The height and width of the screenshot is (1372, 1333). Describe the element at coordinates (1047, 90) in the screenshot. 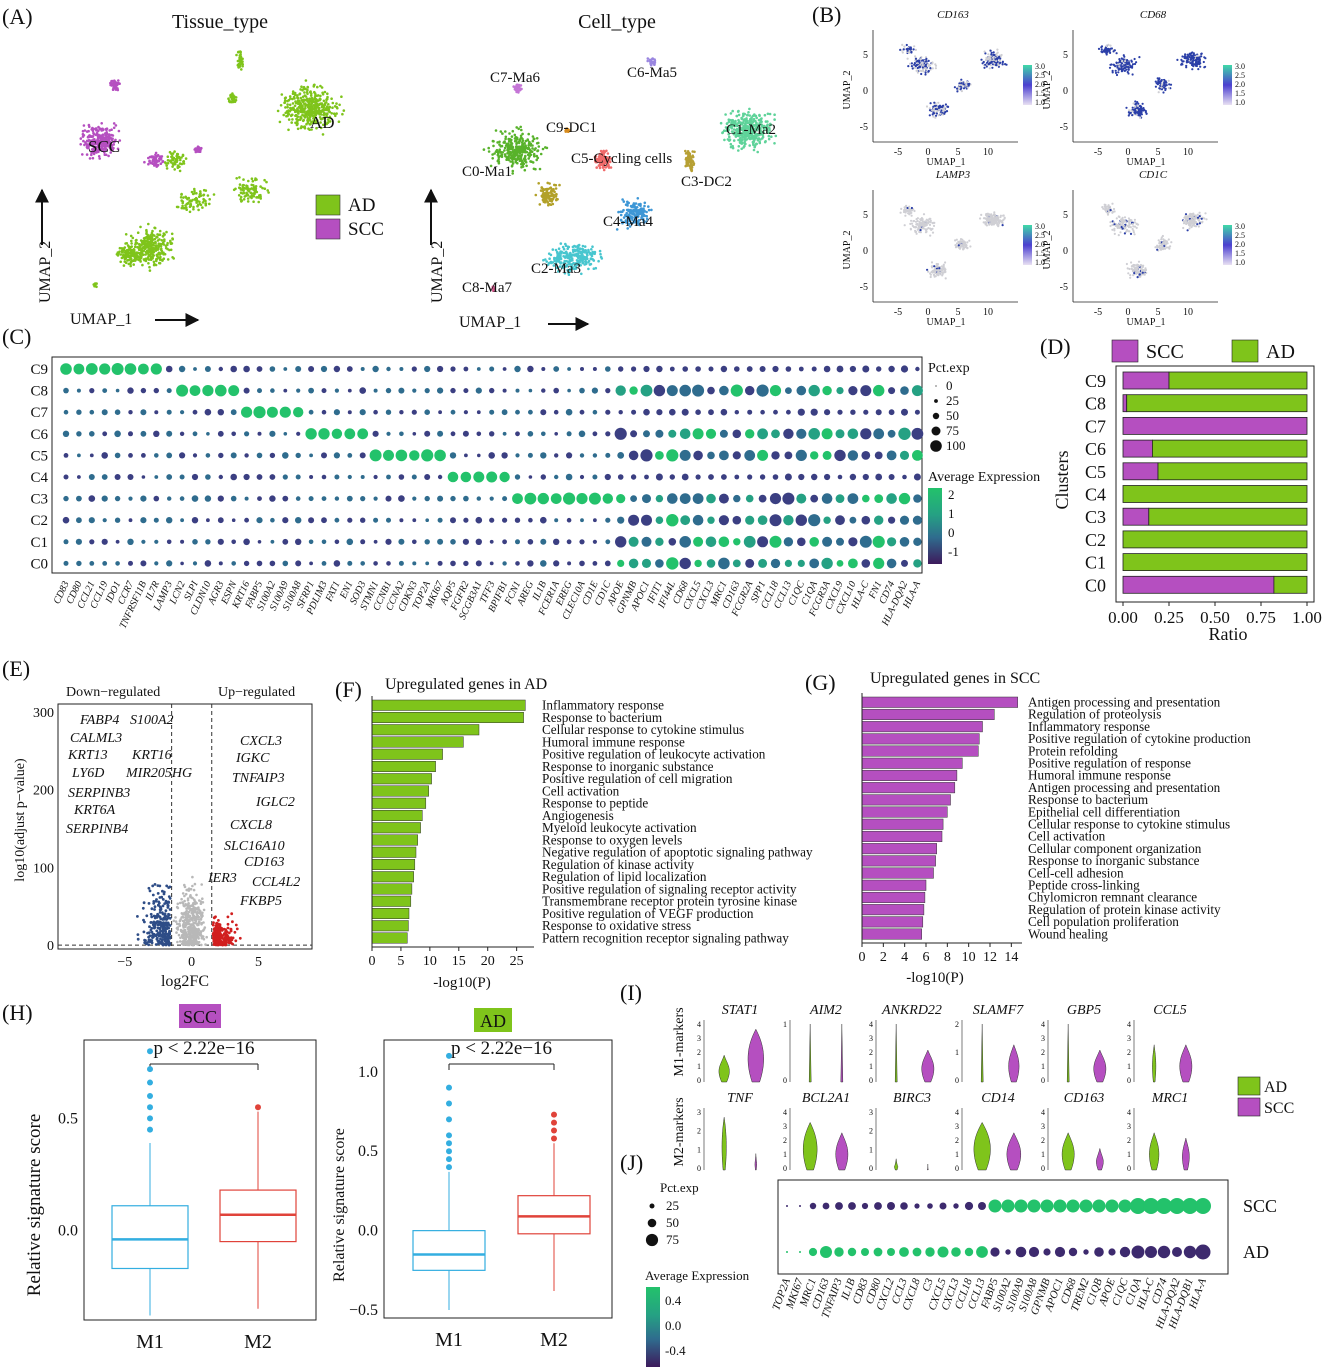

I see `b-ylabel: UMAP_2` at that location.